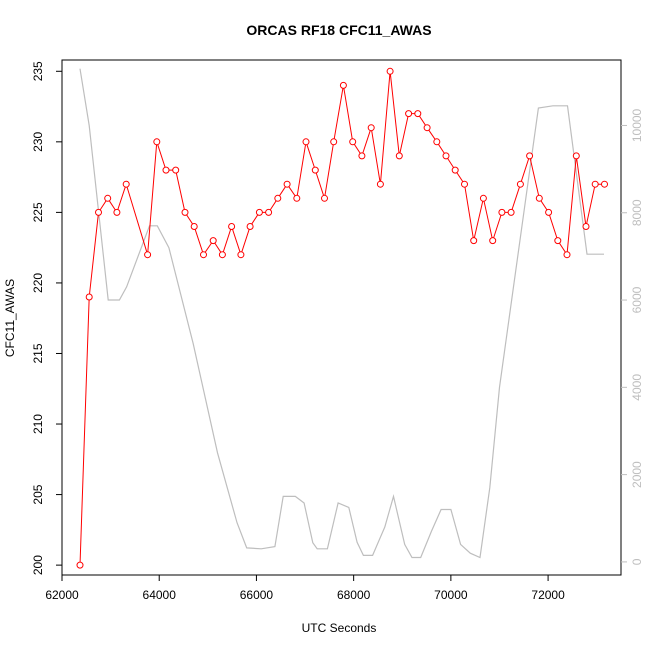  Describe the element at coordinates (354, 595) in the screenshot. I see `x-tick-label: 68000` at that location.